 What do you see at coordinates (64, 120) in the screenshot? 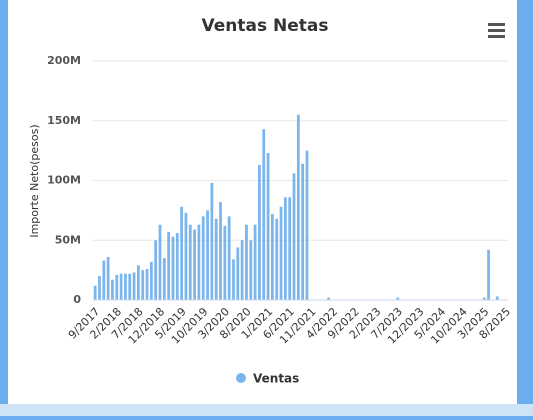
I see `y-tick-label: 150M` at bounding box center [64, 120].